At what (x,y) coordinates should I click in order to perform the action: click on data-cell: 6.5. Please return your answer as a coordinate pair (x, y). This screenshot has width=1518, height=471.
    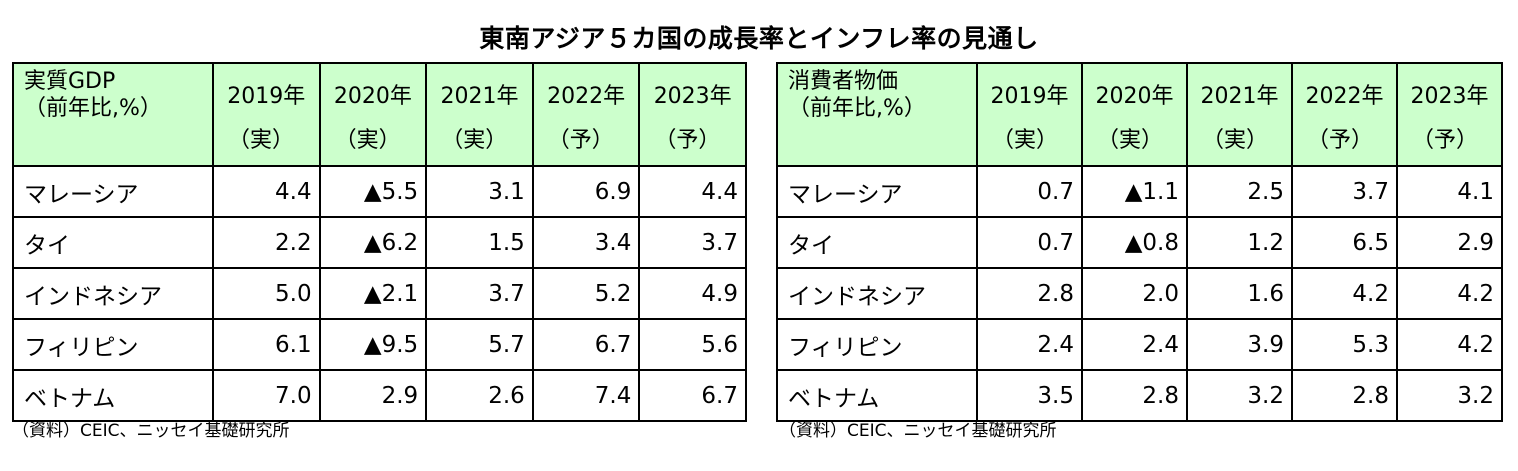
    Looking at the image, I should click on (1344, 242).